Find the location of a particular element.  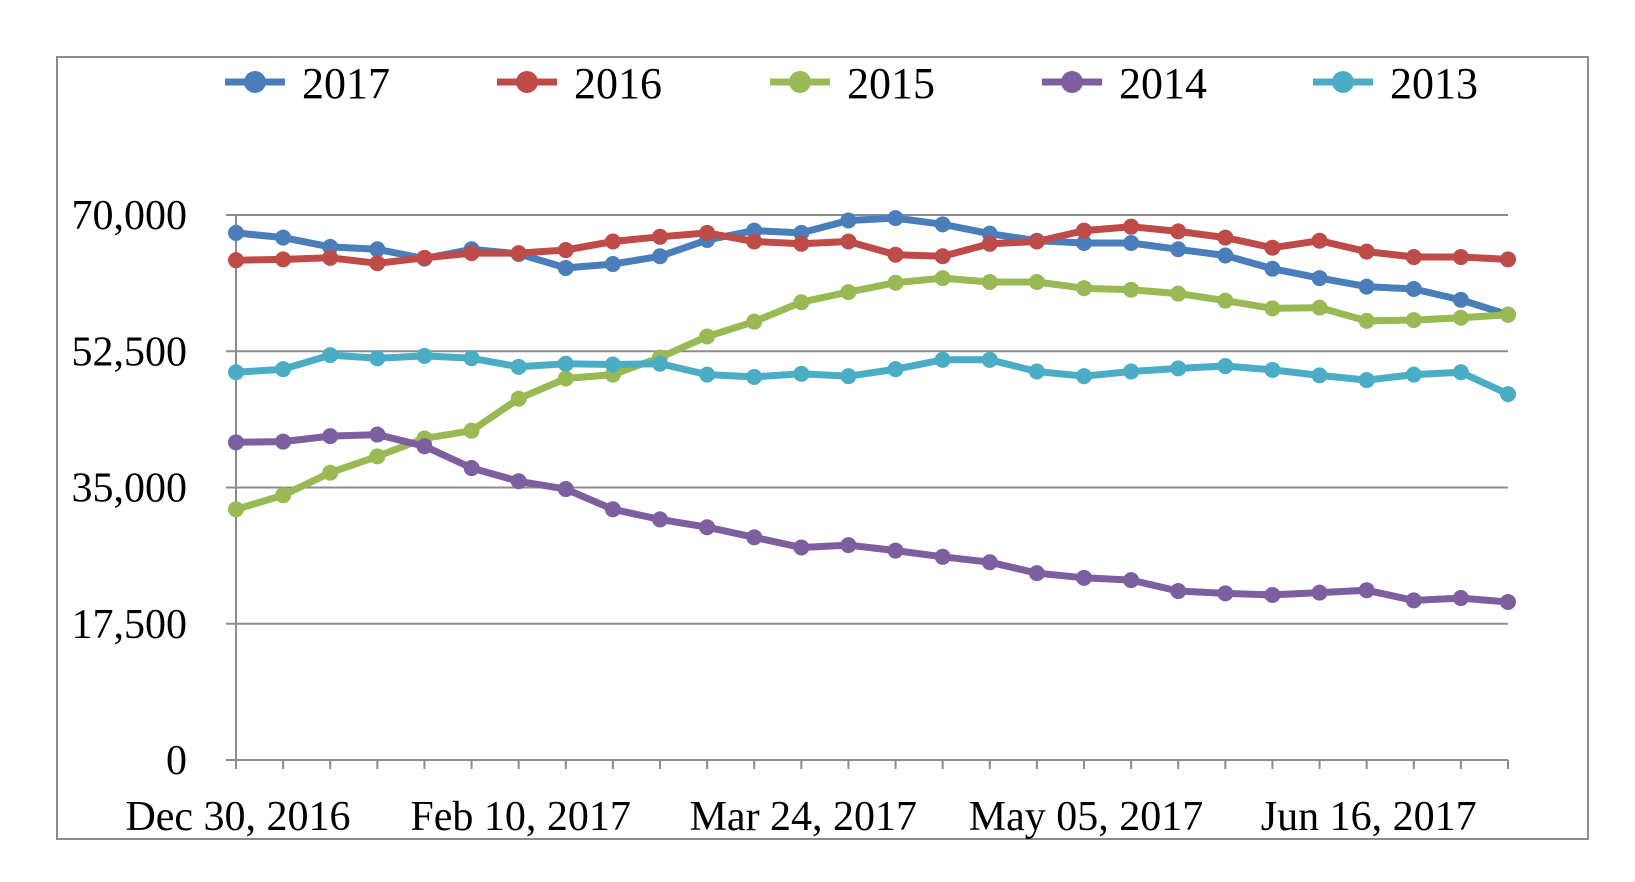

legend-entry-2015: 2015 is located at coordinates (852, 83).